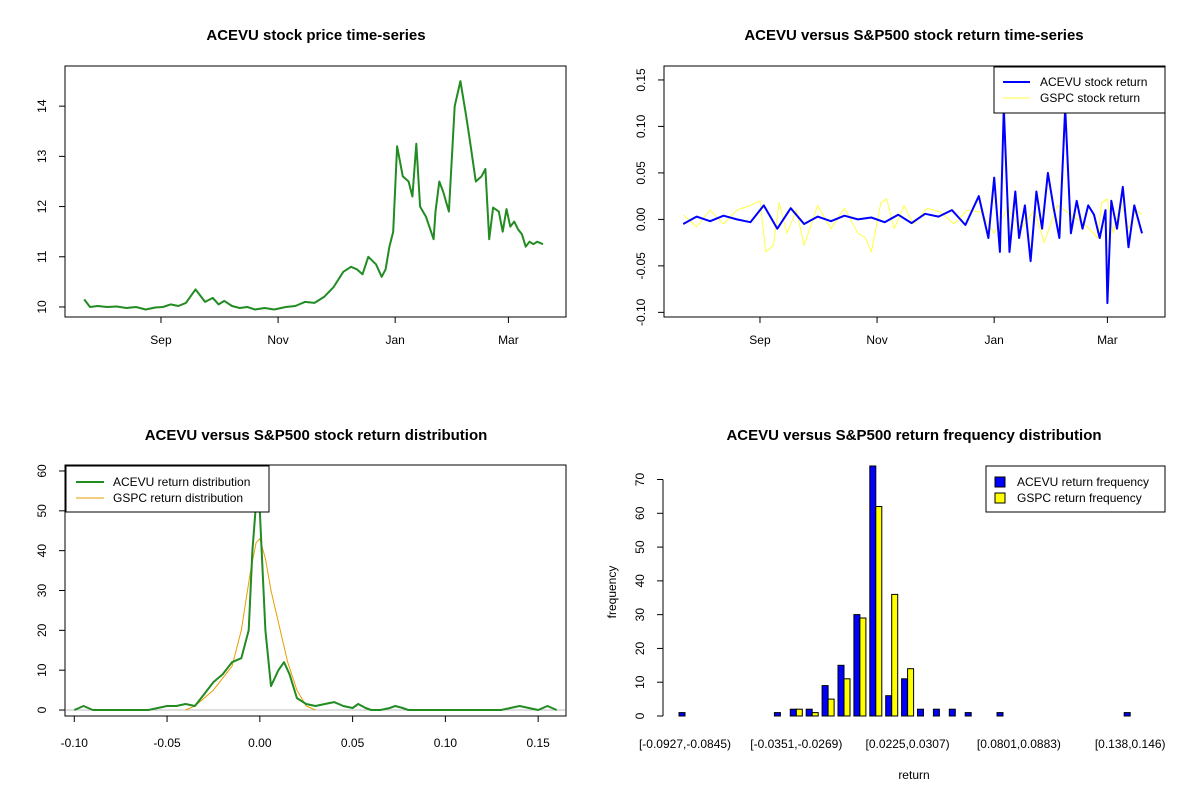  I want to click on x-tick-label: 0.05, so click(353, 743).